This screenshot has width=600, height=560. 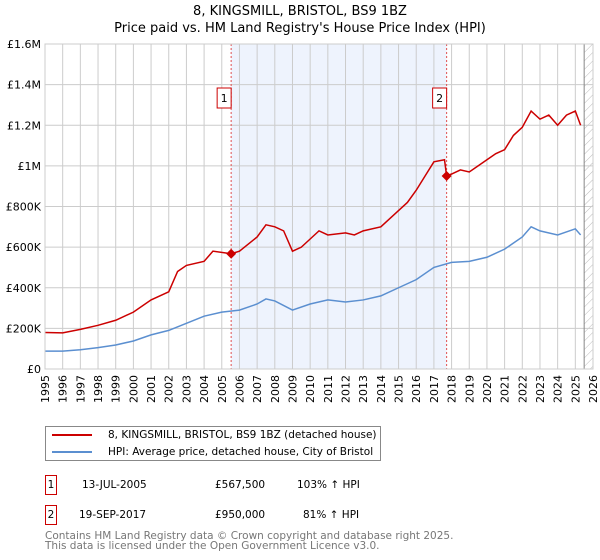 I want to click on x-tick-label: 2011, so click(x=328, y=389).